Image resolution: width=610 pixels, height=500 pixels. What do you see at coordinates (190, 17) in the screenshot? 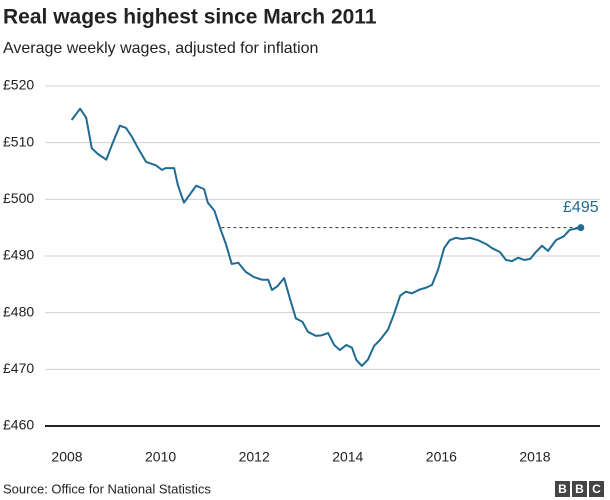
I see `chart-title: Real wages highest since March 2011` at bounding box center [190, 17].